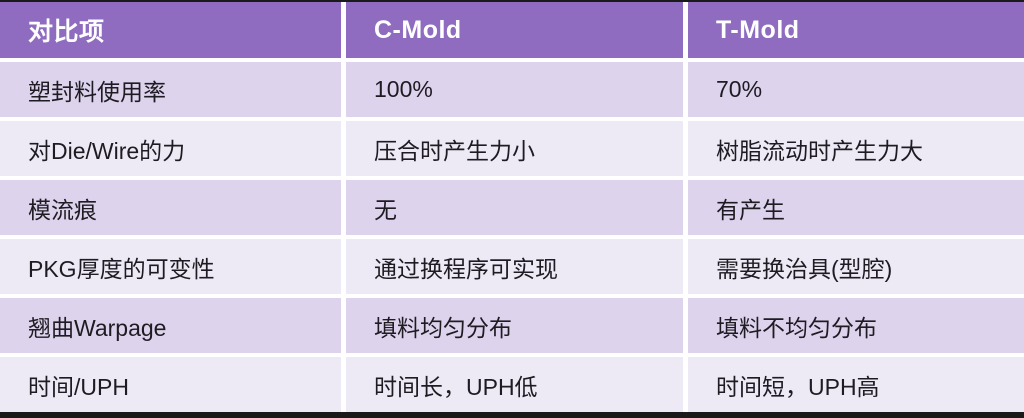 Image resolution: width=1024 pixels, height=418 pixels. I want to click on c-mold-cell: 无, so click(514, 207).